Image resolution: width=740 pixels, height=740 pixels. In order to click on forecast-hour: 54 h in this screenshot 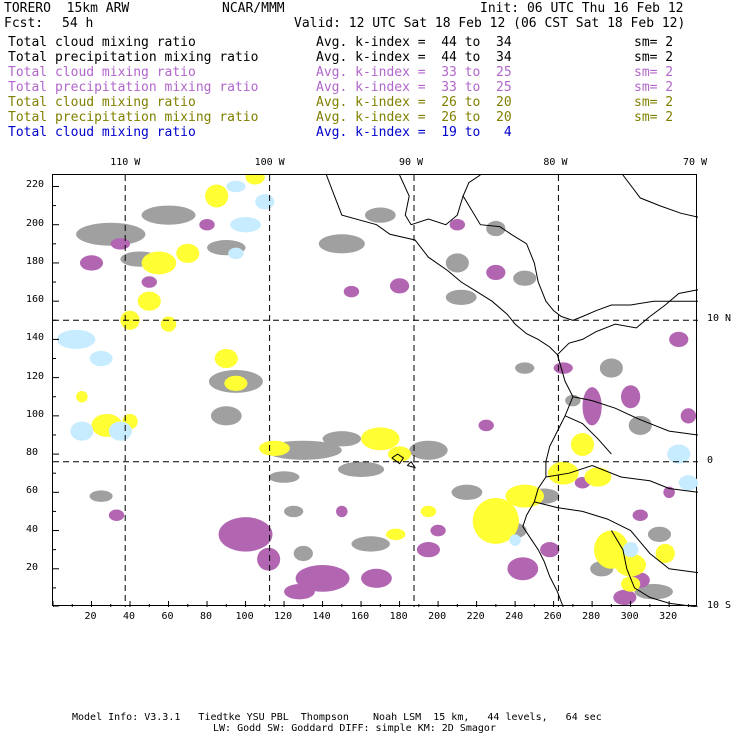, I will do `click(78, 23)`.